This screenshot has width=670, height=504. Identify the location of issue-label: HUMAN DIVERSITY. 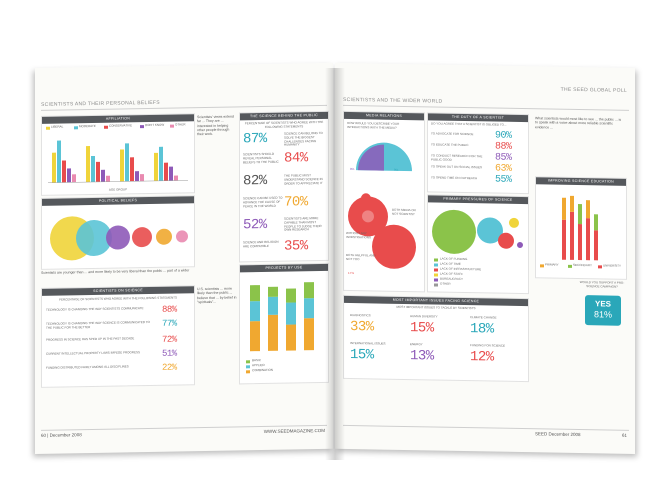
(424, 316).